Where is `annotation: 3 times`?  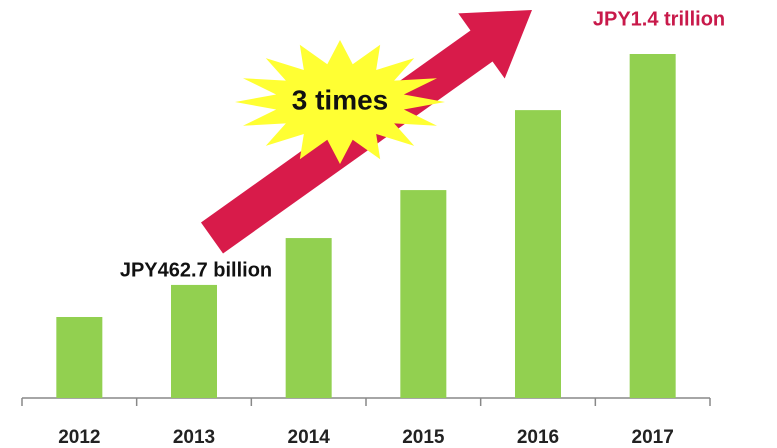
annotation: 3 times is located at coordinates (340, 99).